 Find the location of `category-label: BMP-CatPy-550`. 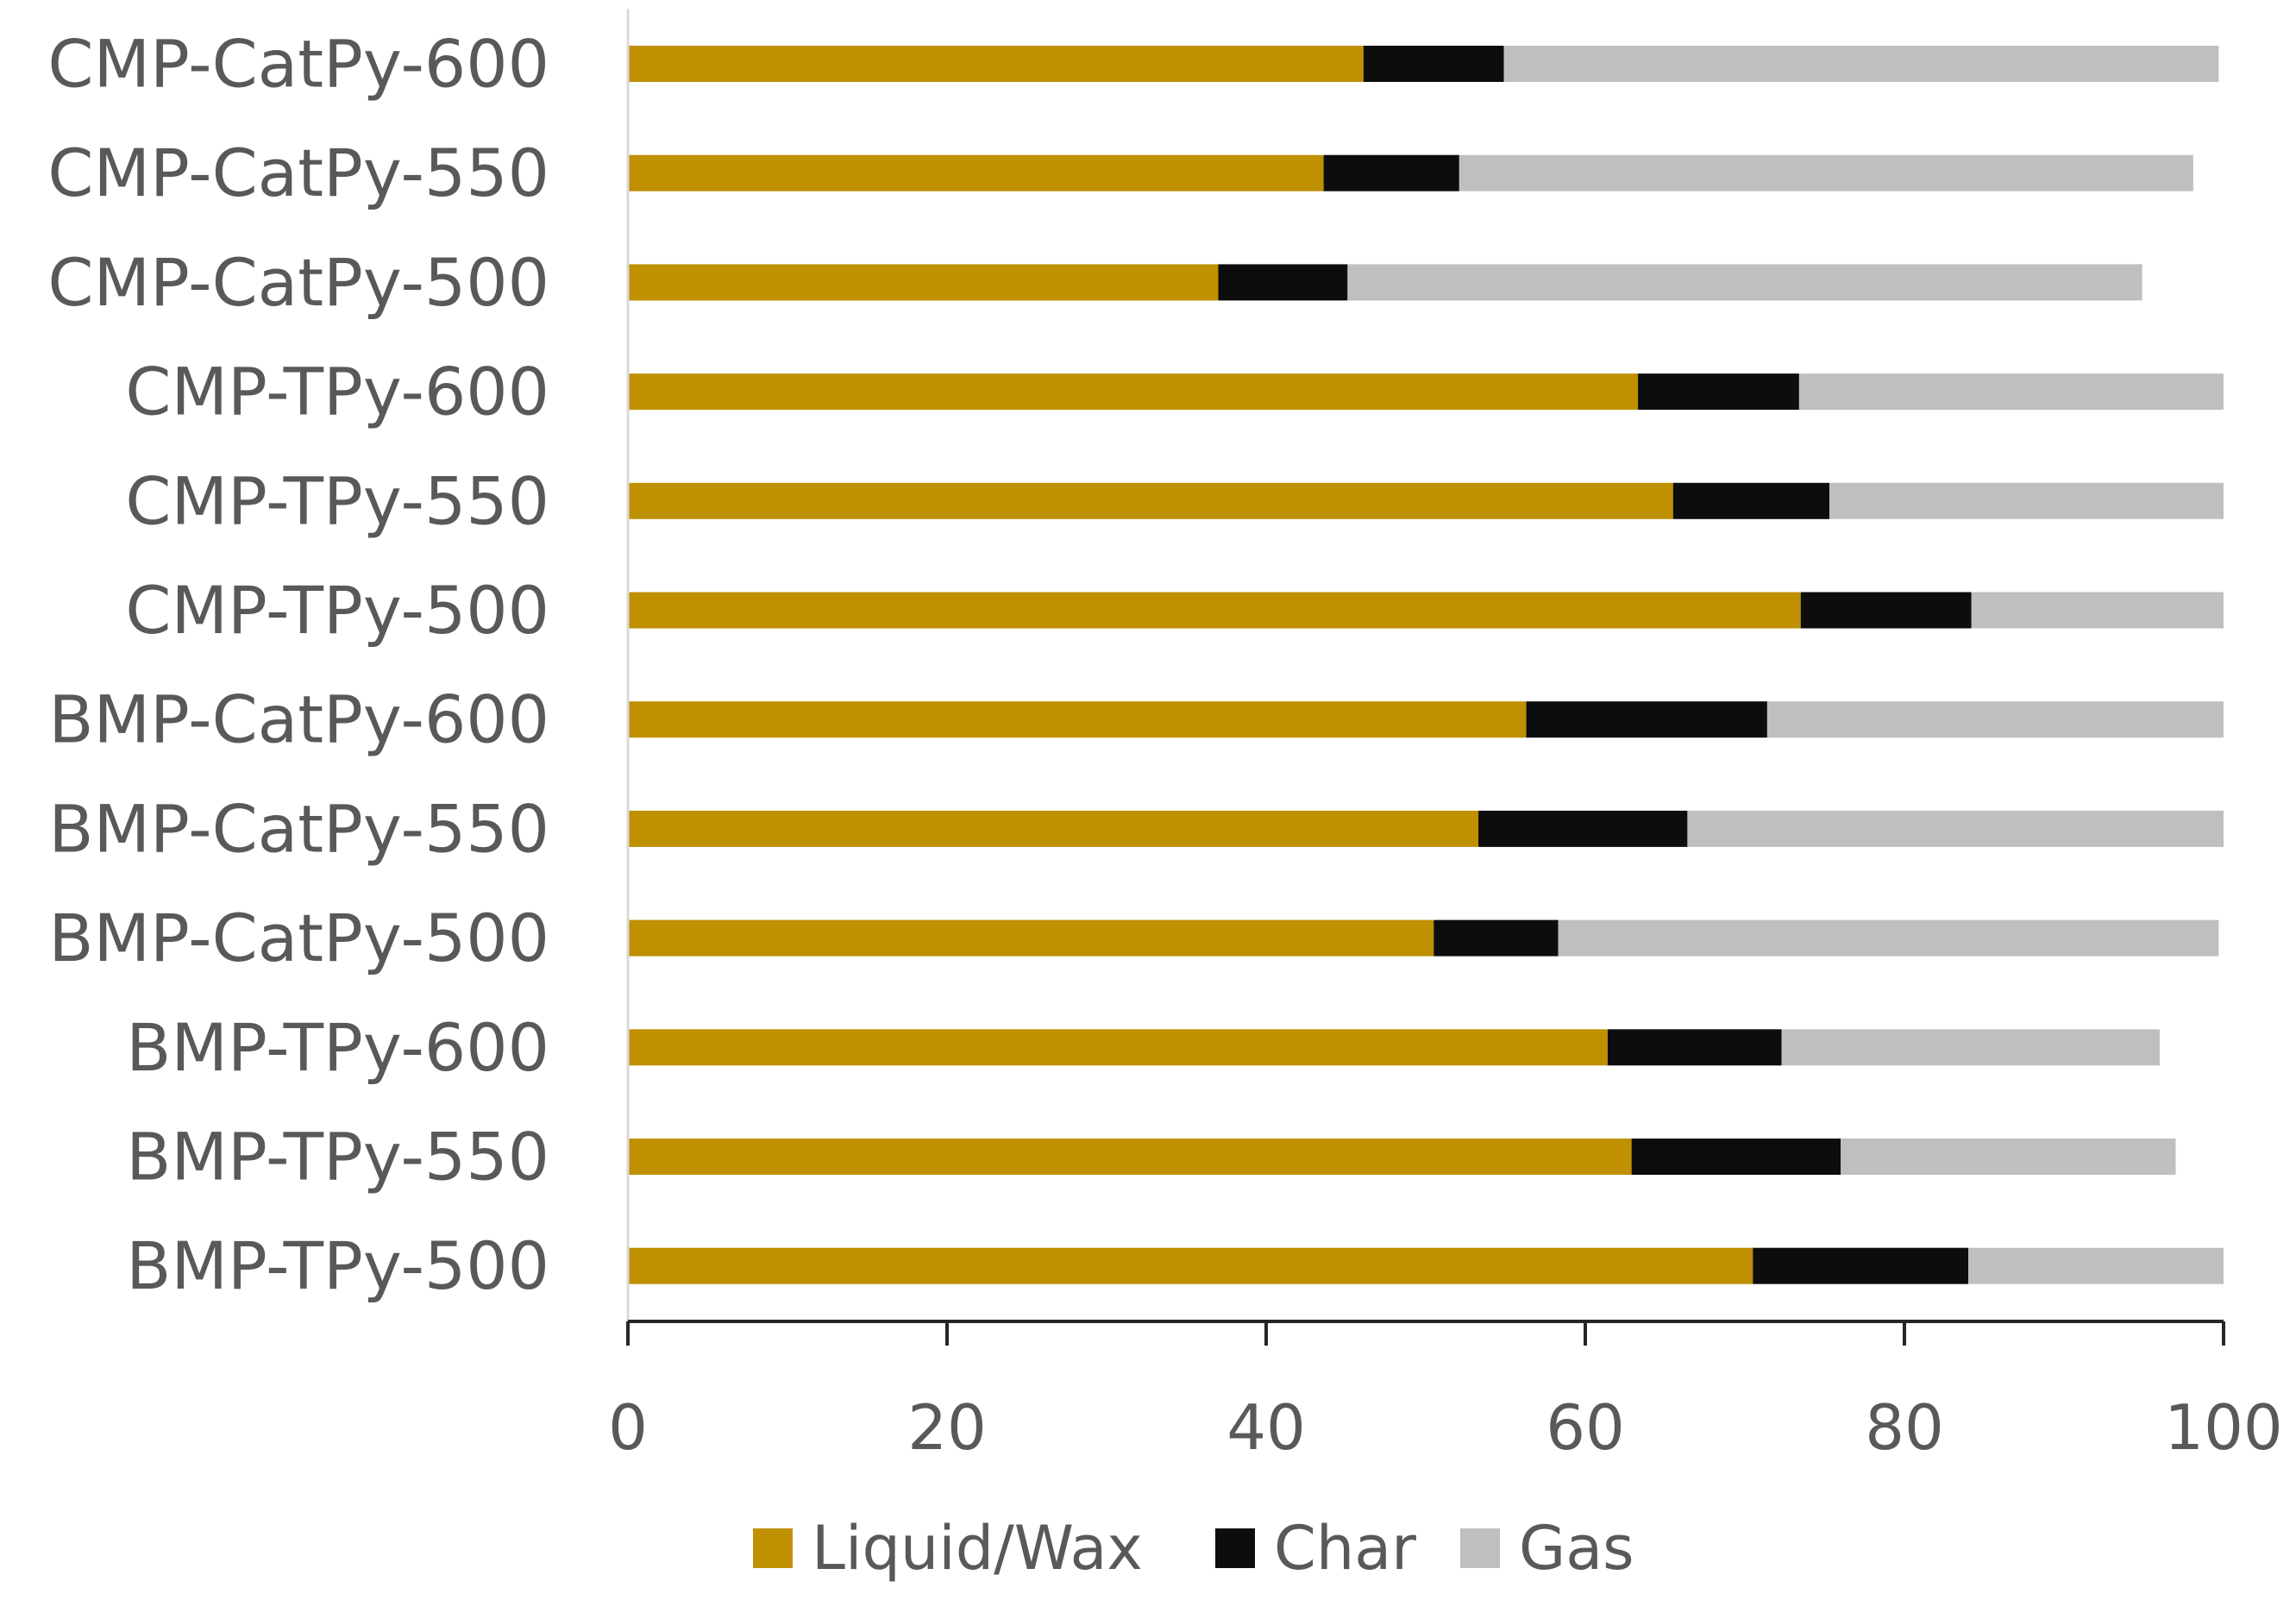

category-label: BMP-CatPy-550 is located at coordinates (298, 829).